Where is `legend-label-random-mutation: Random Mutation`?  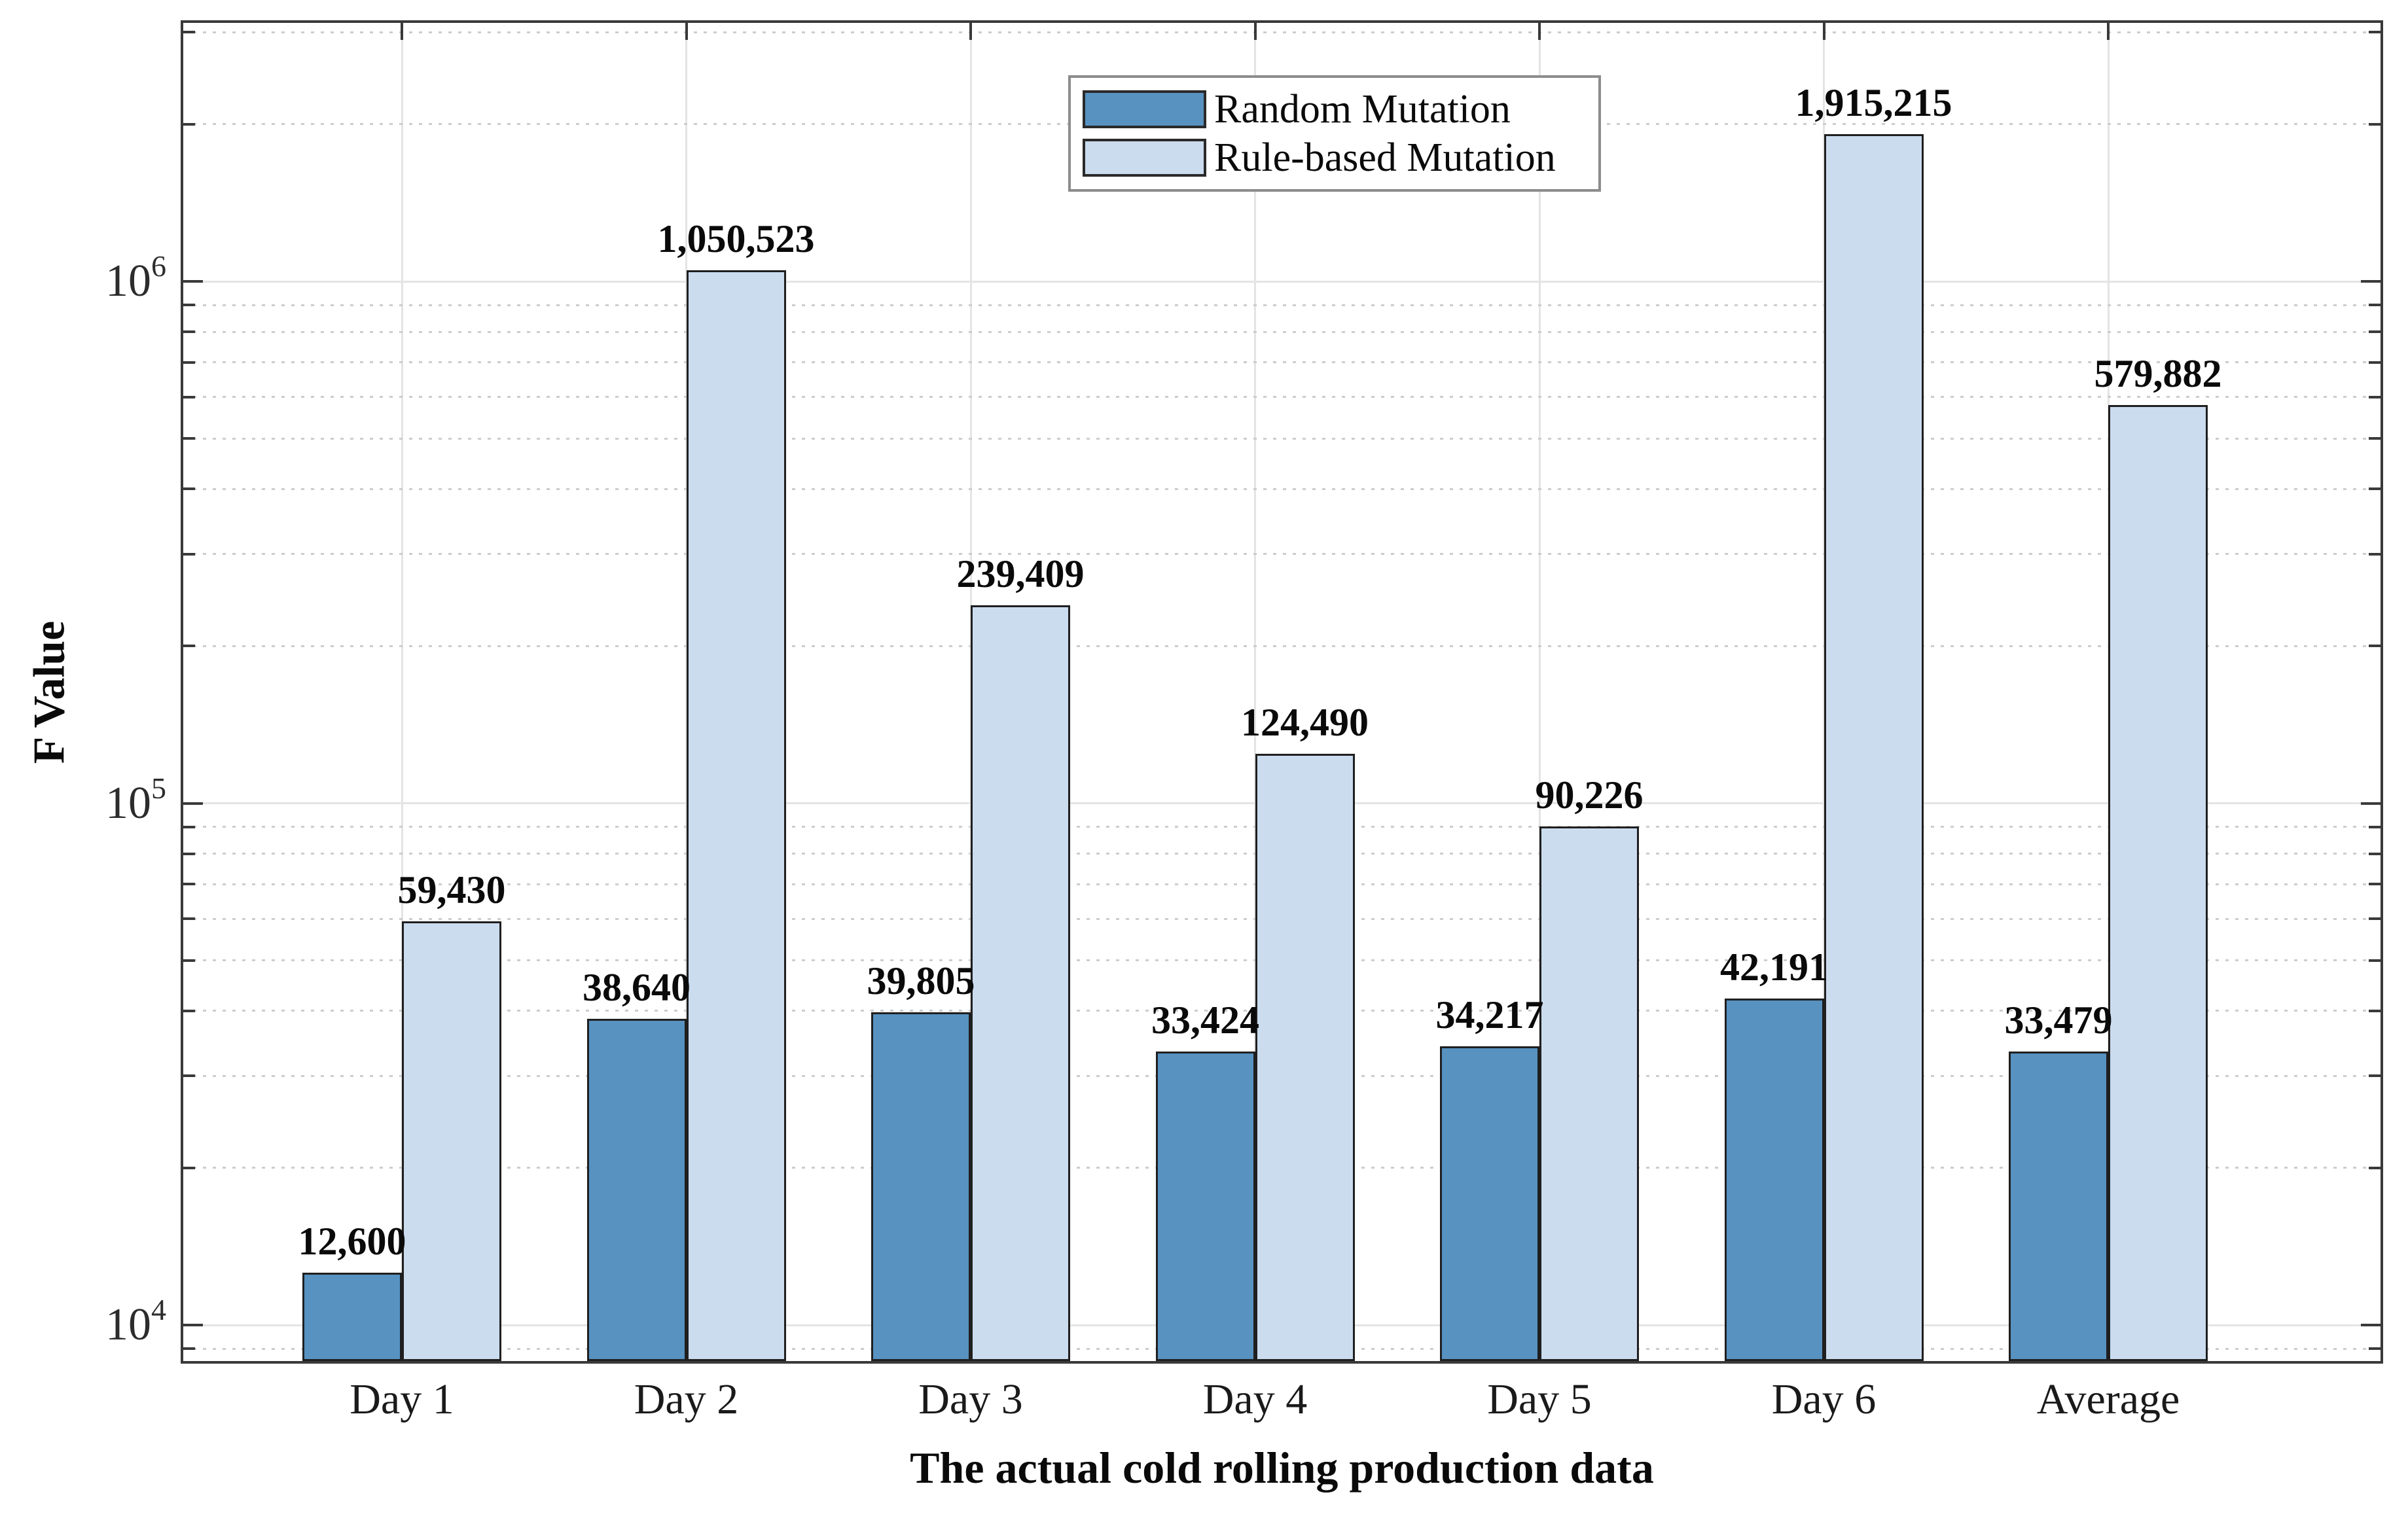 legend-label-random-mutation: Random Mutation is located at coordinates (1362, 109).